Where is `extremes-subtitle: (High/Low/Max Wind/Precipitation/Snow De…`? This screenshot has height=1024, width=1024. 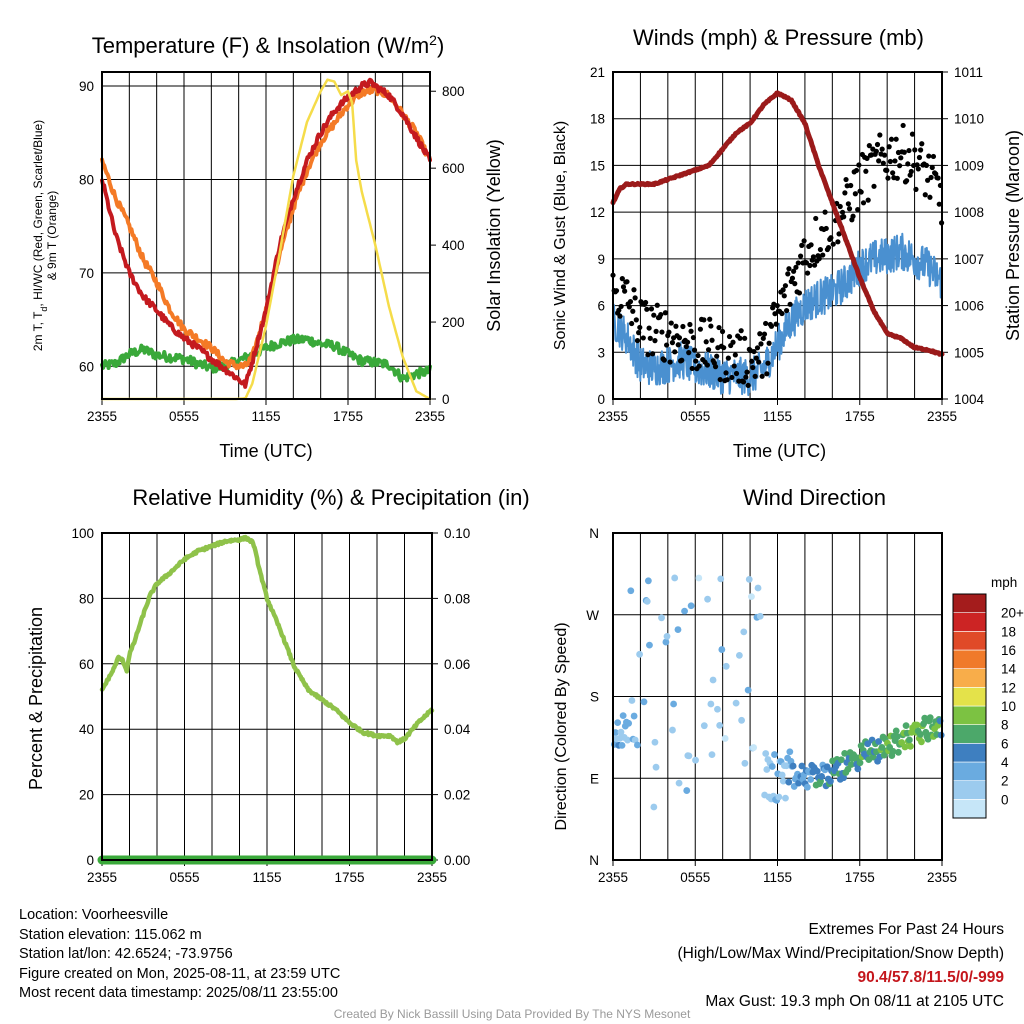 extremes-subtitle: (High/Low/Max Wind/Precipitation/Snow De… is located at coordinates (841, 953).